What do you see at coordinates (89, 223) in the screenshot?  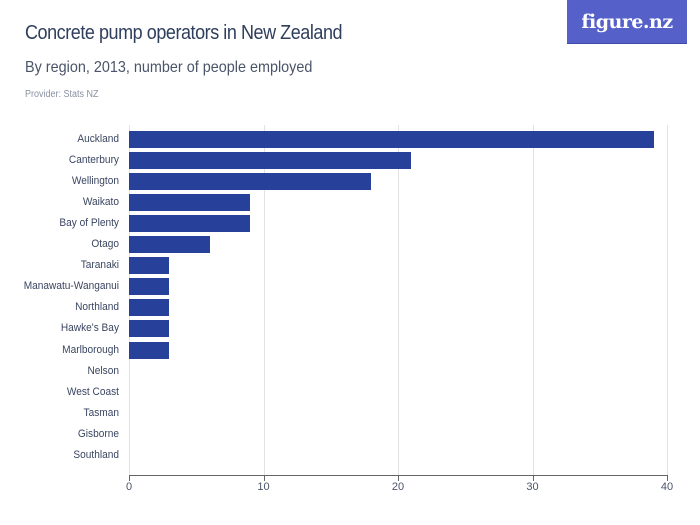 I see `category-label: Bay of Plenty` at bounding box center [89, 223].